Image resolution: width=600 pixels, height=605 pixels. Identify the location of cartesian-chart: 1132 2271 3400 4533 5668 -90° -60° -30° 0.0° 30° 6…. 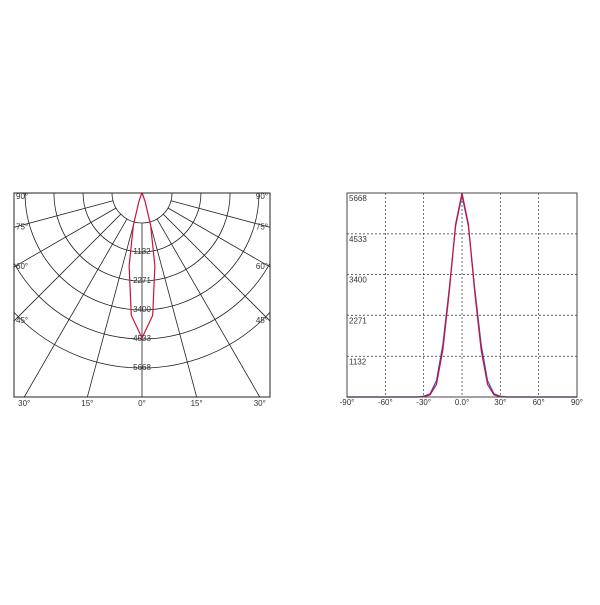
(461, 299).